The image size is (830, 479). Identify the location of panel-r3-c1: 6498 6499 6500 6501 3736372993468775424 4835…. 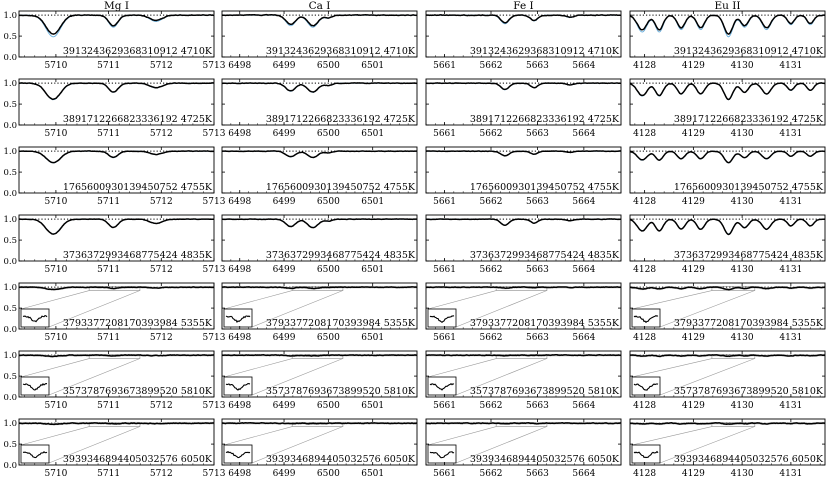
(319, 244).